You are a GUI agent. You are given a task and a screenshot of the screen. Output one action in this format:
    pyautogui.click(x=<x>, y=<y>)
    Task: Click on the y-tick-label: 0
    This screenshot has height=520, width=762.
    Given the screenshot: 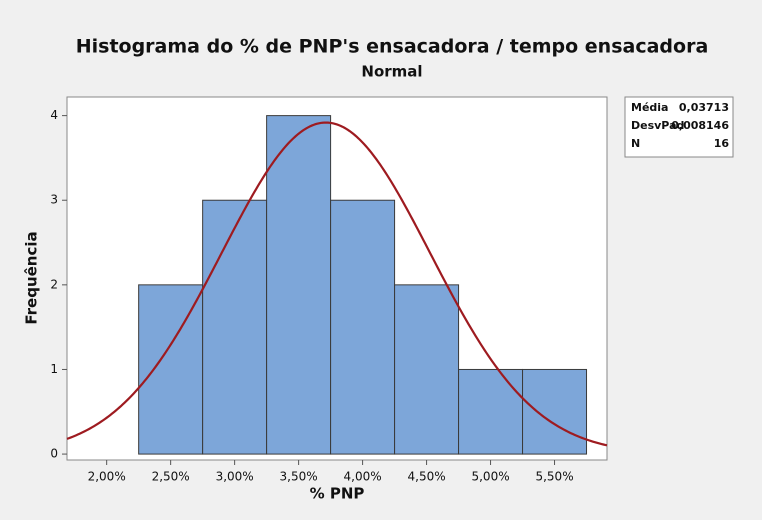 What is the action you would take?
    pyautogui.click(x=54, y=454)
    